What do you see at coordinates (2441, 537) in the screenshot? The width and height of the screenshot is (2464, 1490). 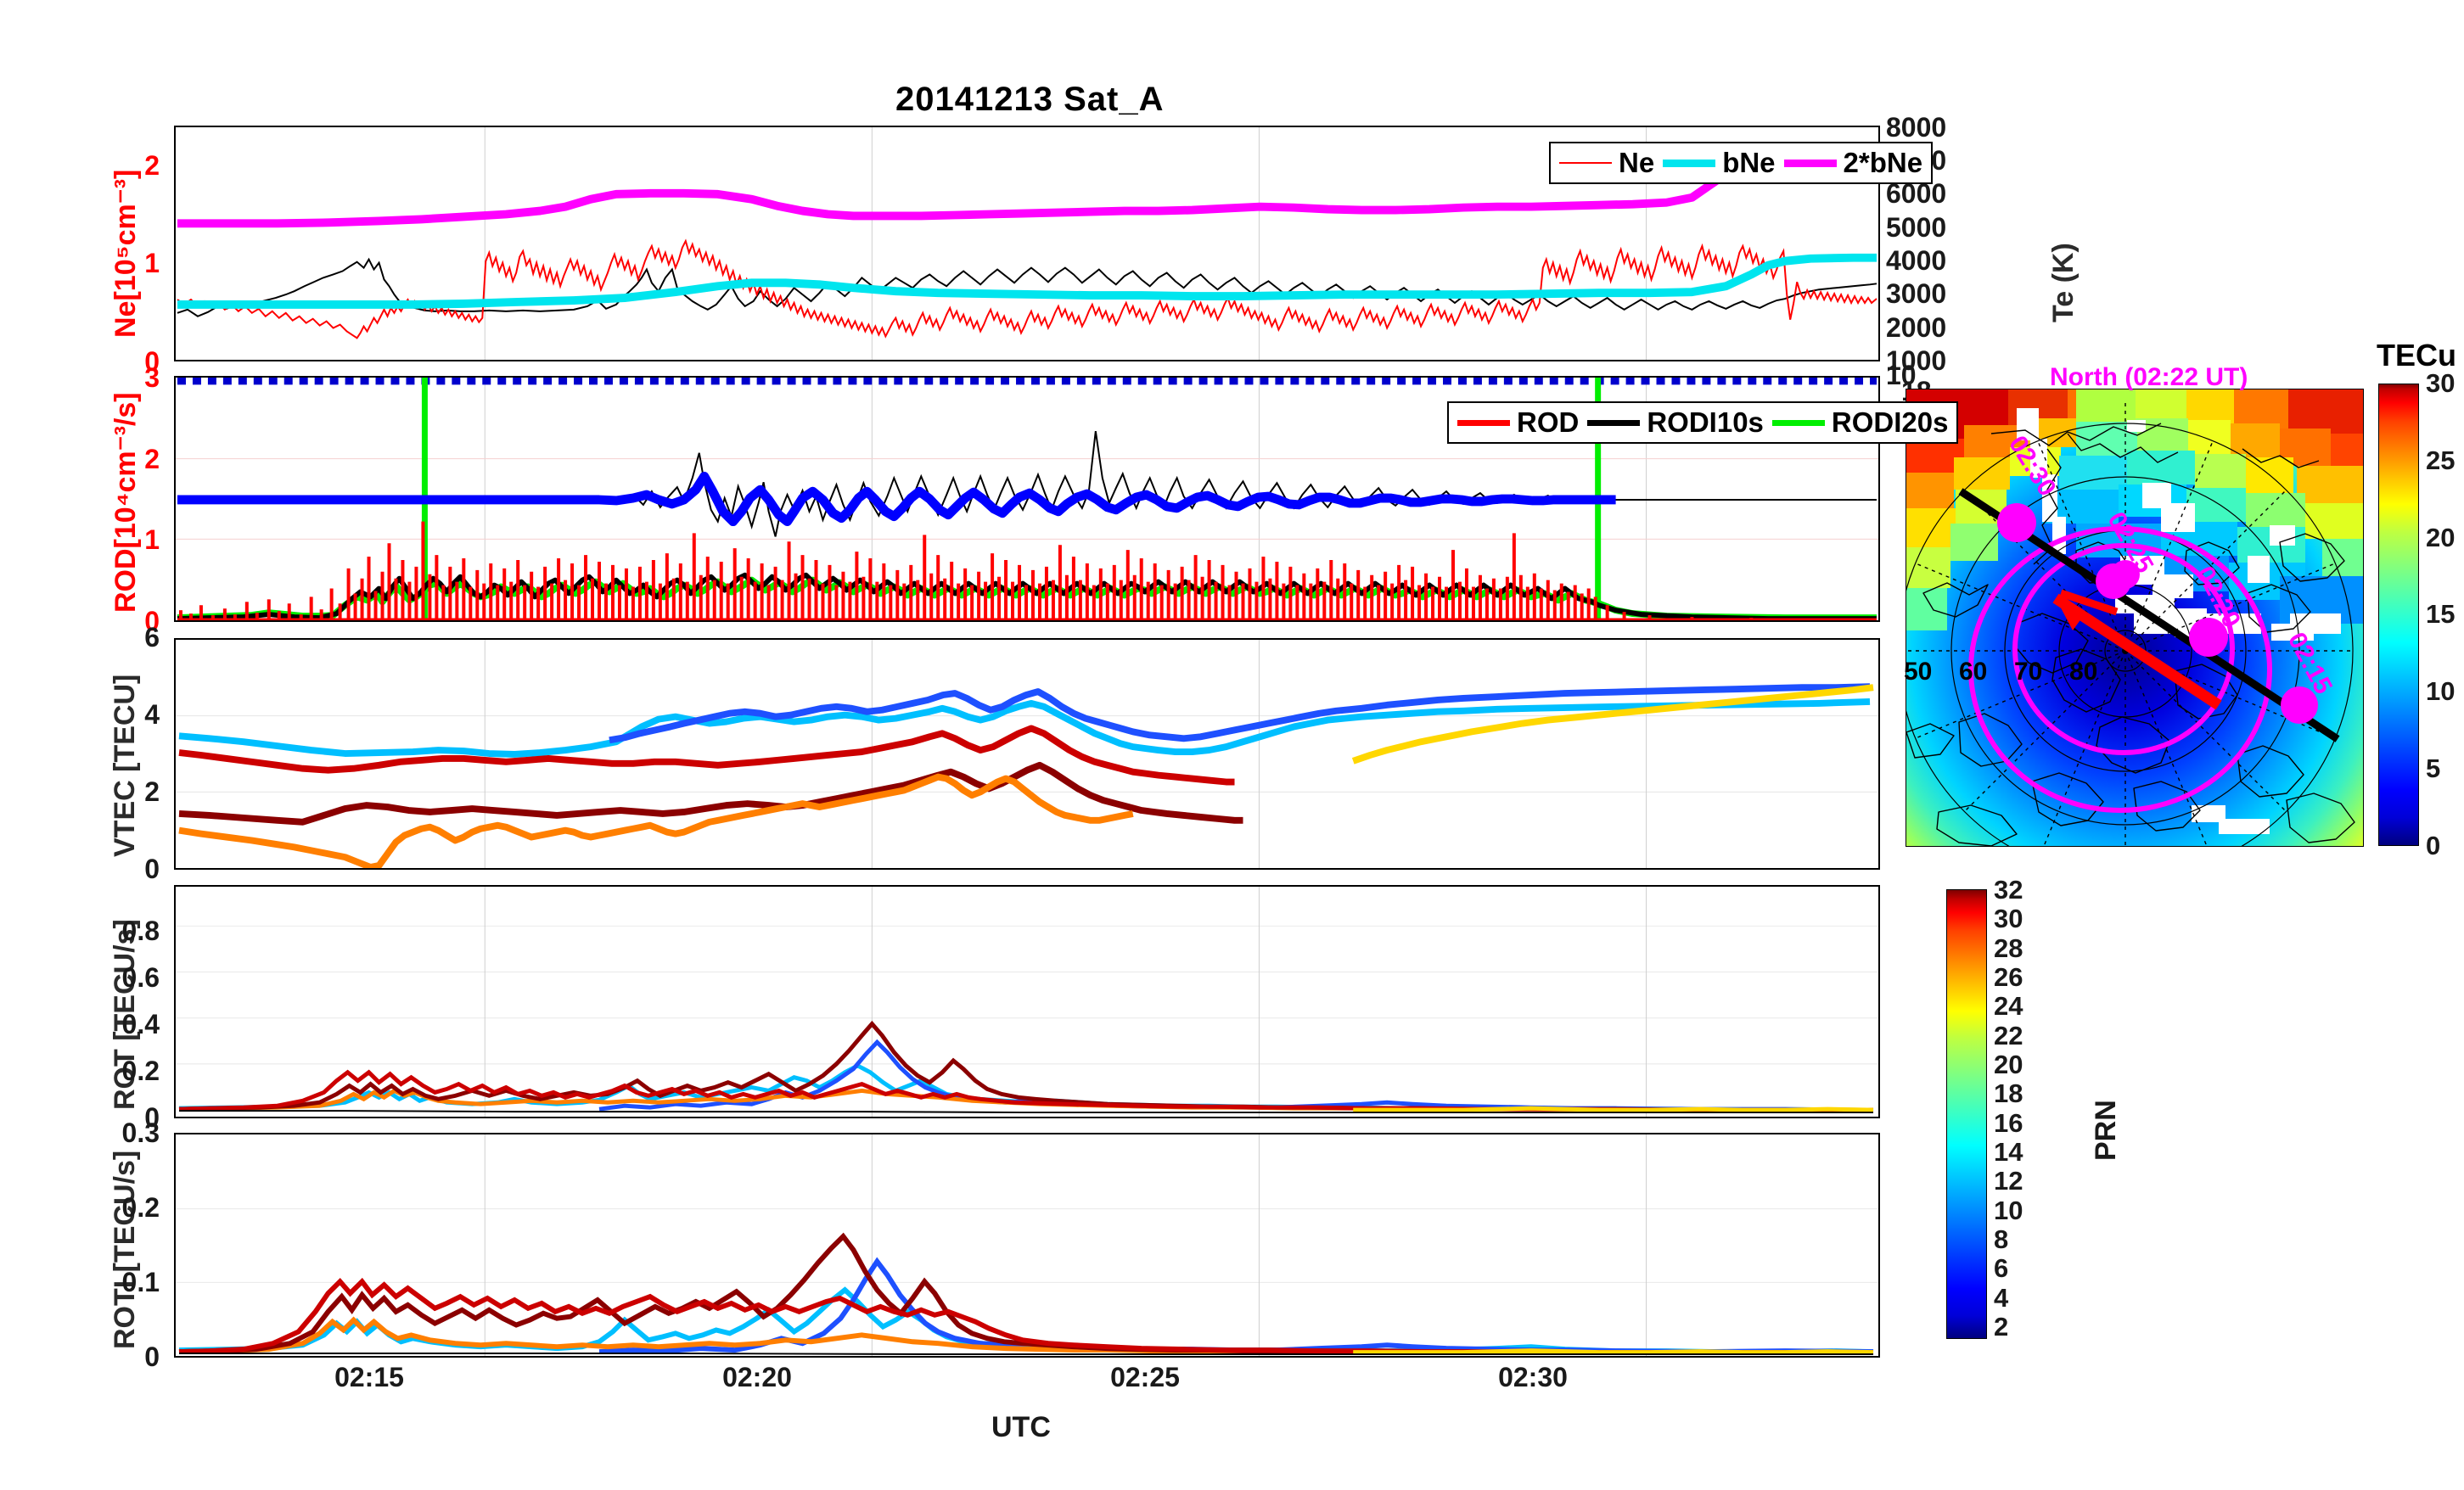 I see `tecu-tick-20: 20` at bounding box center [2441, 537].